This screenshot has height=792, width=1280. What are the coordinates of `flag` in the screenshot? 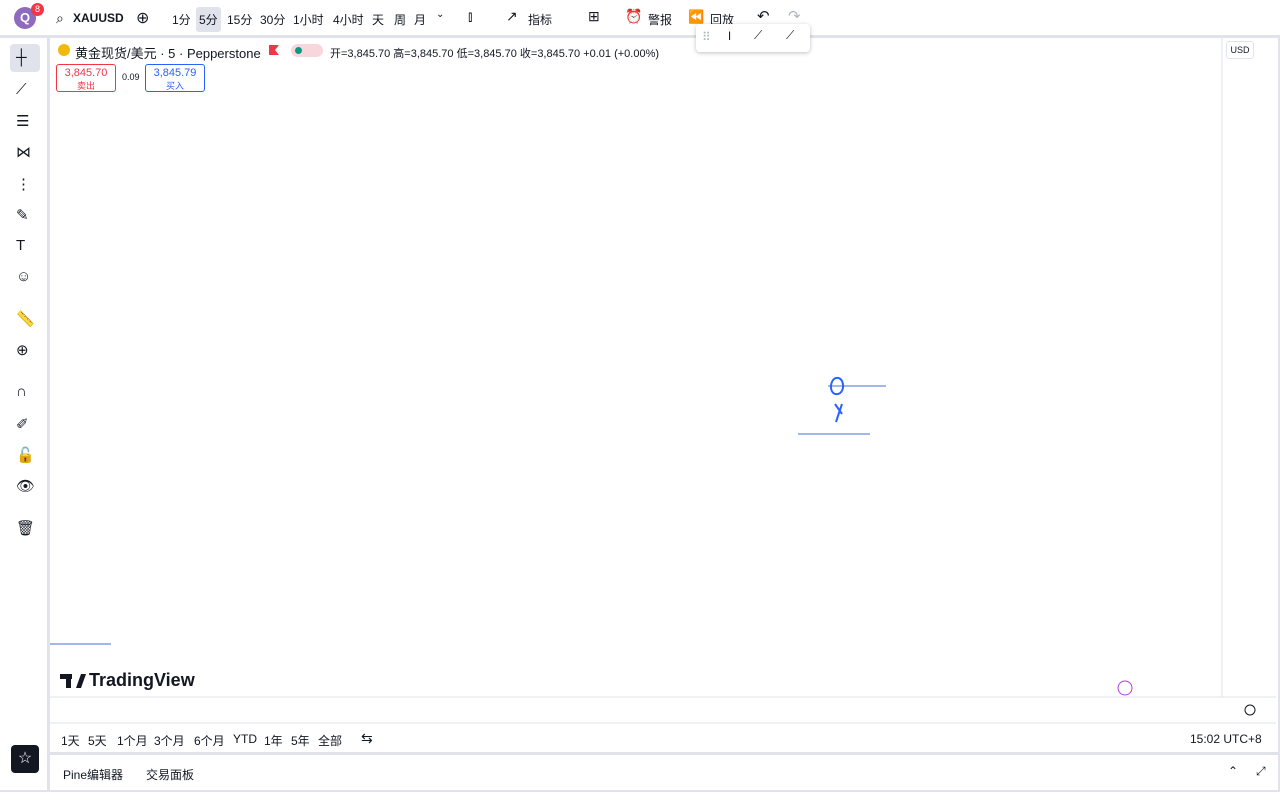 It's located at (274, 50).